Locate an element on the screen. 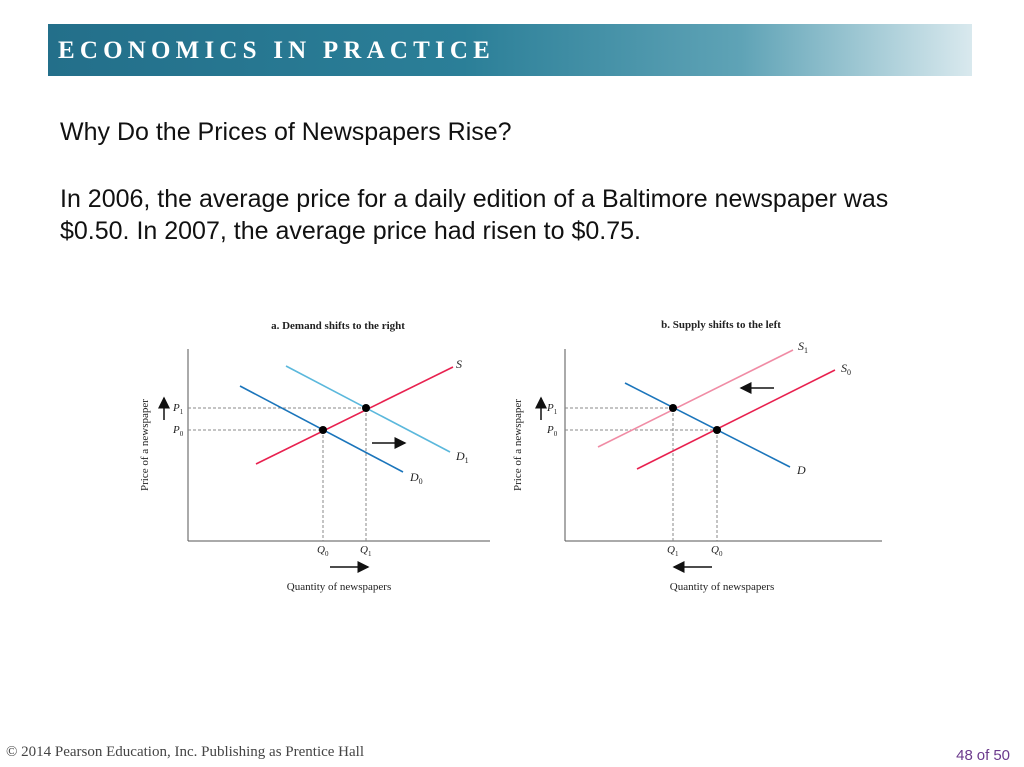 This screenshot has width=1024, height=767. slide-subtitle: Why Do the Prices of Newspapers Rise? is located at coordinates (286, 132).